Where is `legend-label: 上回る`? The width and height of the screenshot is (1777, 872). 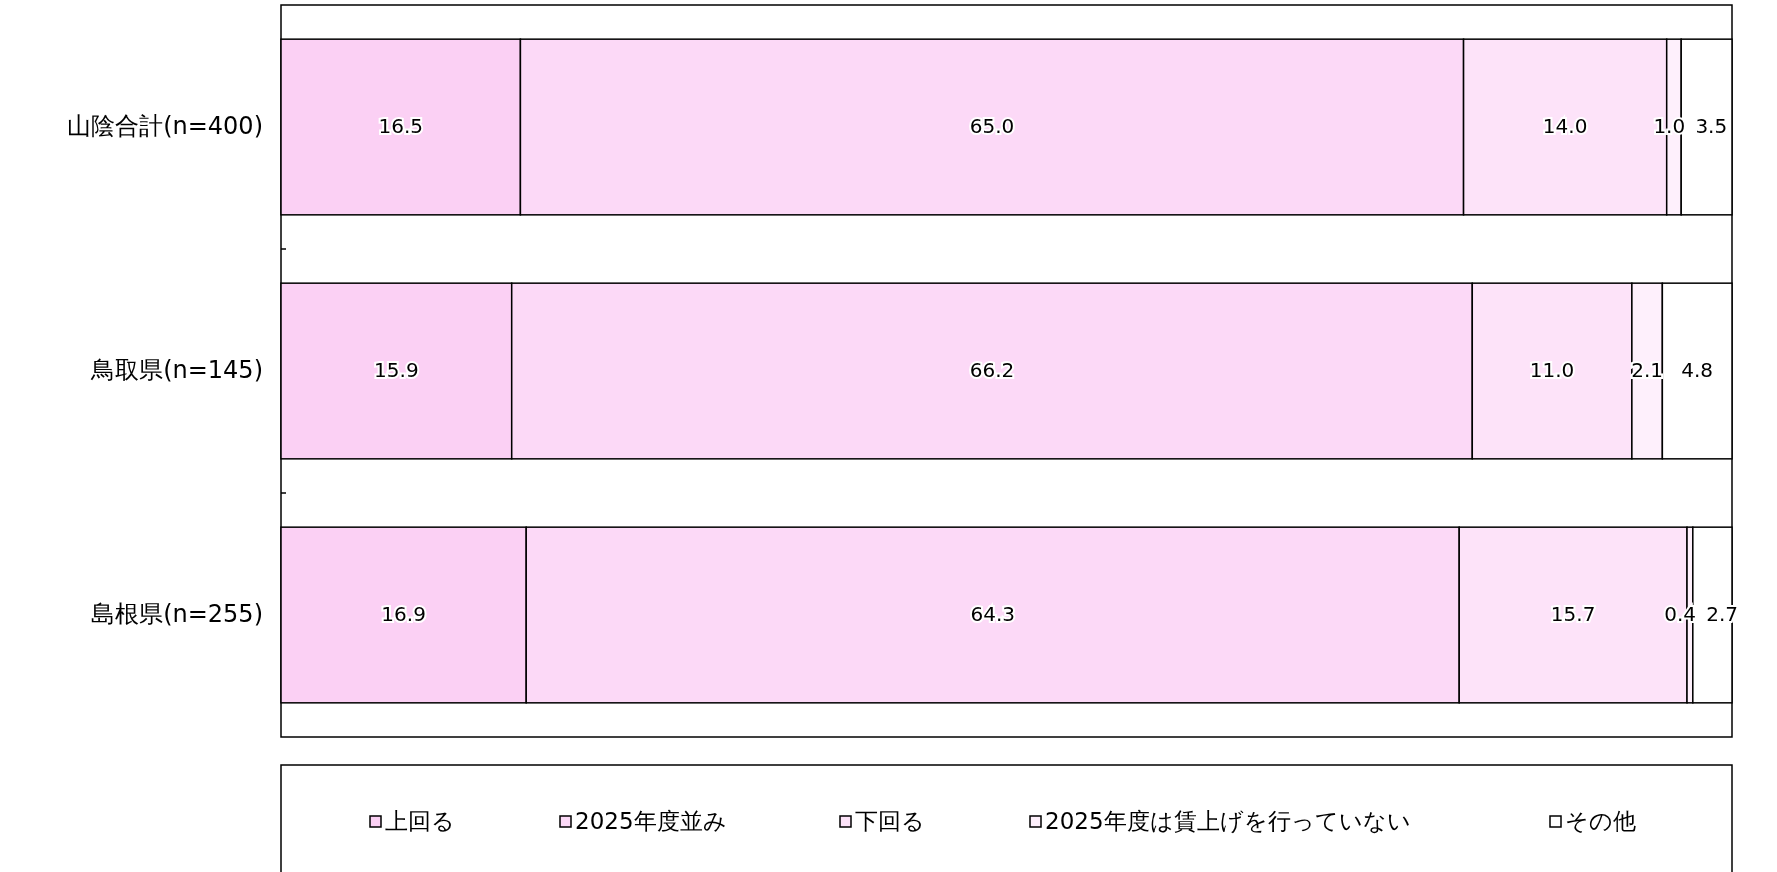 legend-label: 上回る is located at coordinates (420, 820).